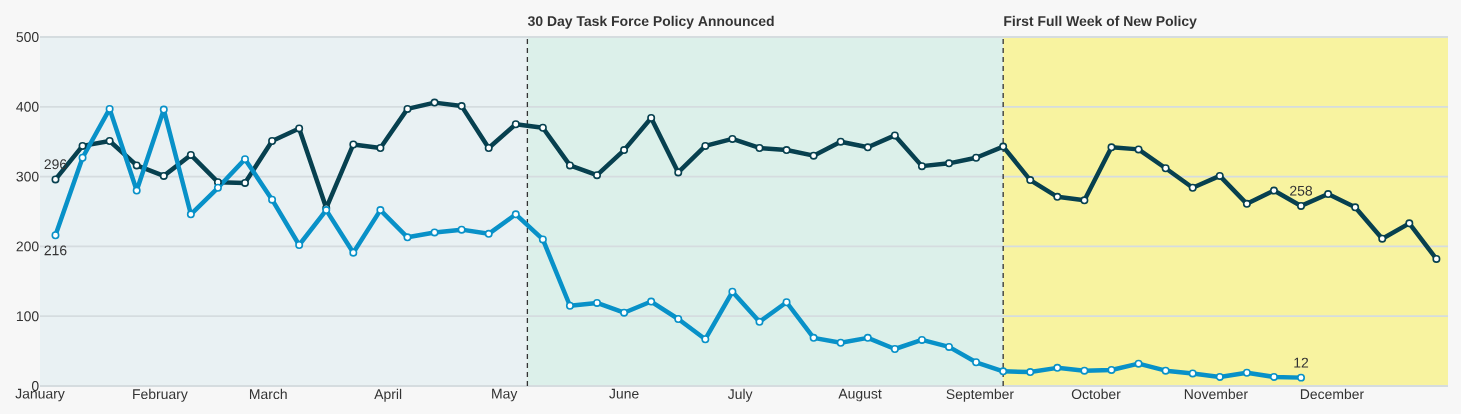  I want to click on y-tick-label: 400, so click(27, 106).